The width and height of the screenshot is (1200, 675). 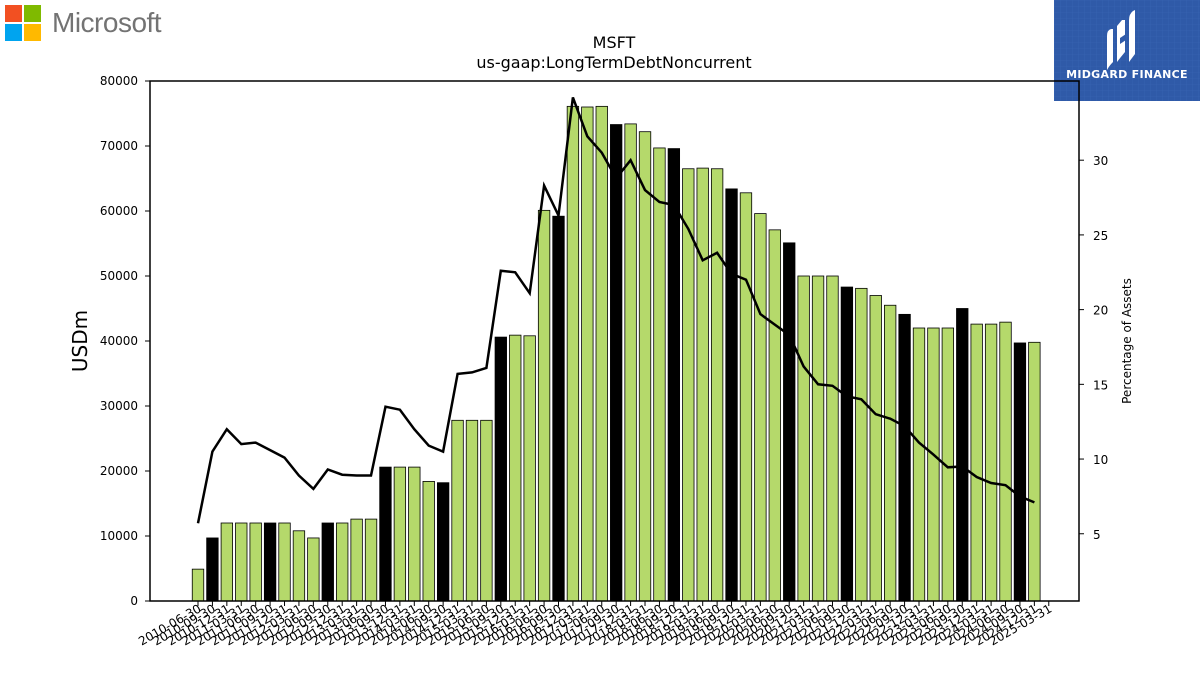 What do you see at coordinates (119, 406) in the screenshot?
I see `y-tick-label: 30000` at bounding box center [119, 406].